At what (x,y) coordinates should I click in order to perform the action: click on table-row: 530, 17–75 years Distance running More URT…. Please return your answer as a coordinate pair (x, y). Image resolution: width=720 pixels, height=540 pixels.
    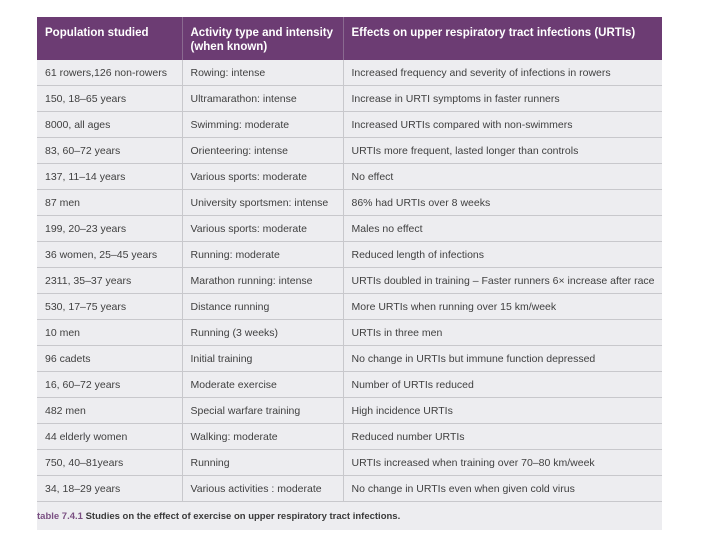
    Looking at the image, I should click on (349, 306).